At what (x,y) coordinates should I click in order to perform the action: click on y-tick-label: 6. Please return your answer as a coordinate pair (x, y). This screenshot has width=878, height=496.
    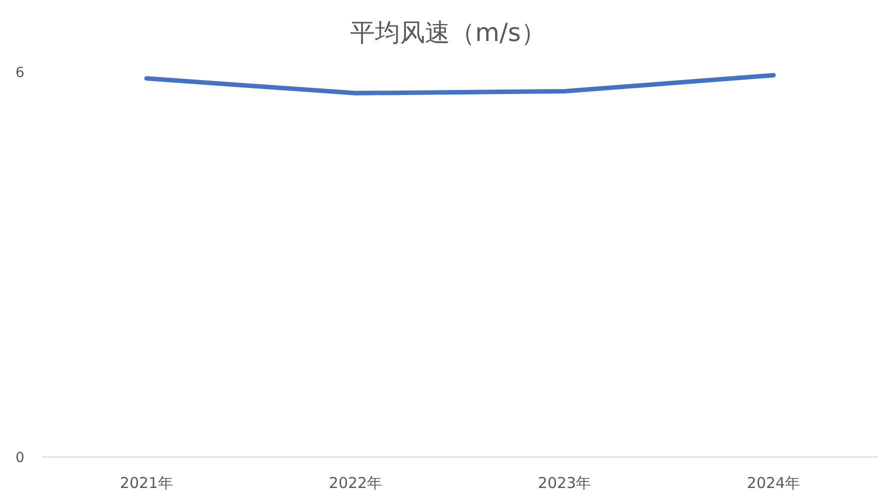
    Looking at the image, I should click on (20, 73).